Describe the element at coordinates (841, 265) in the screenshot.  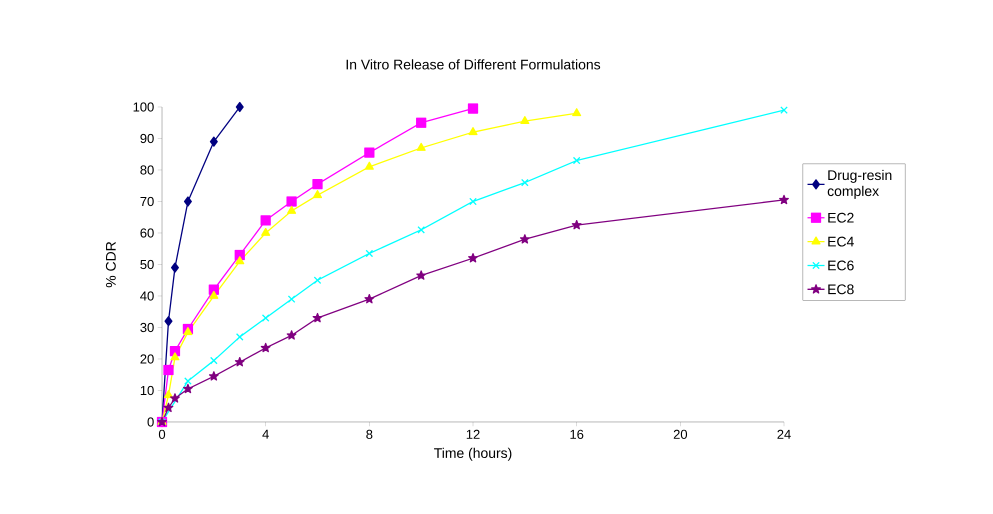
I see `legend-label: EC6` at that location.